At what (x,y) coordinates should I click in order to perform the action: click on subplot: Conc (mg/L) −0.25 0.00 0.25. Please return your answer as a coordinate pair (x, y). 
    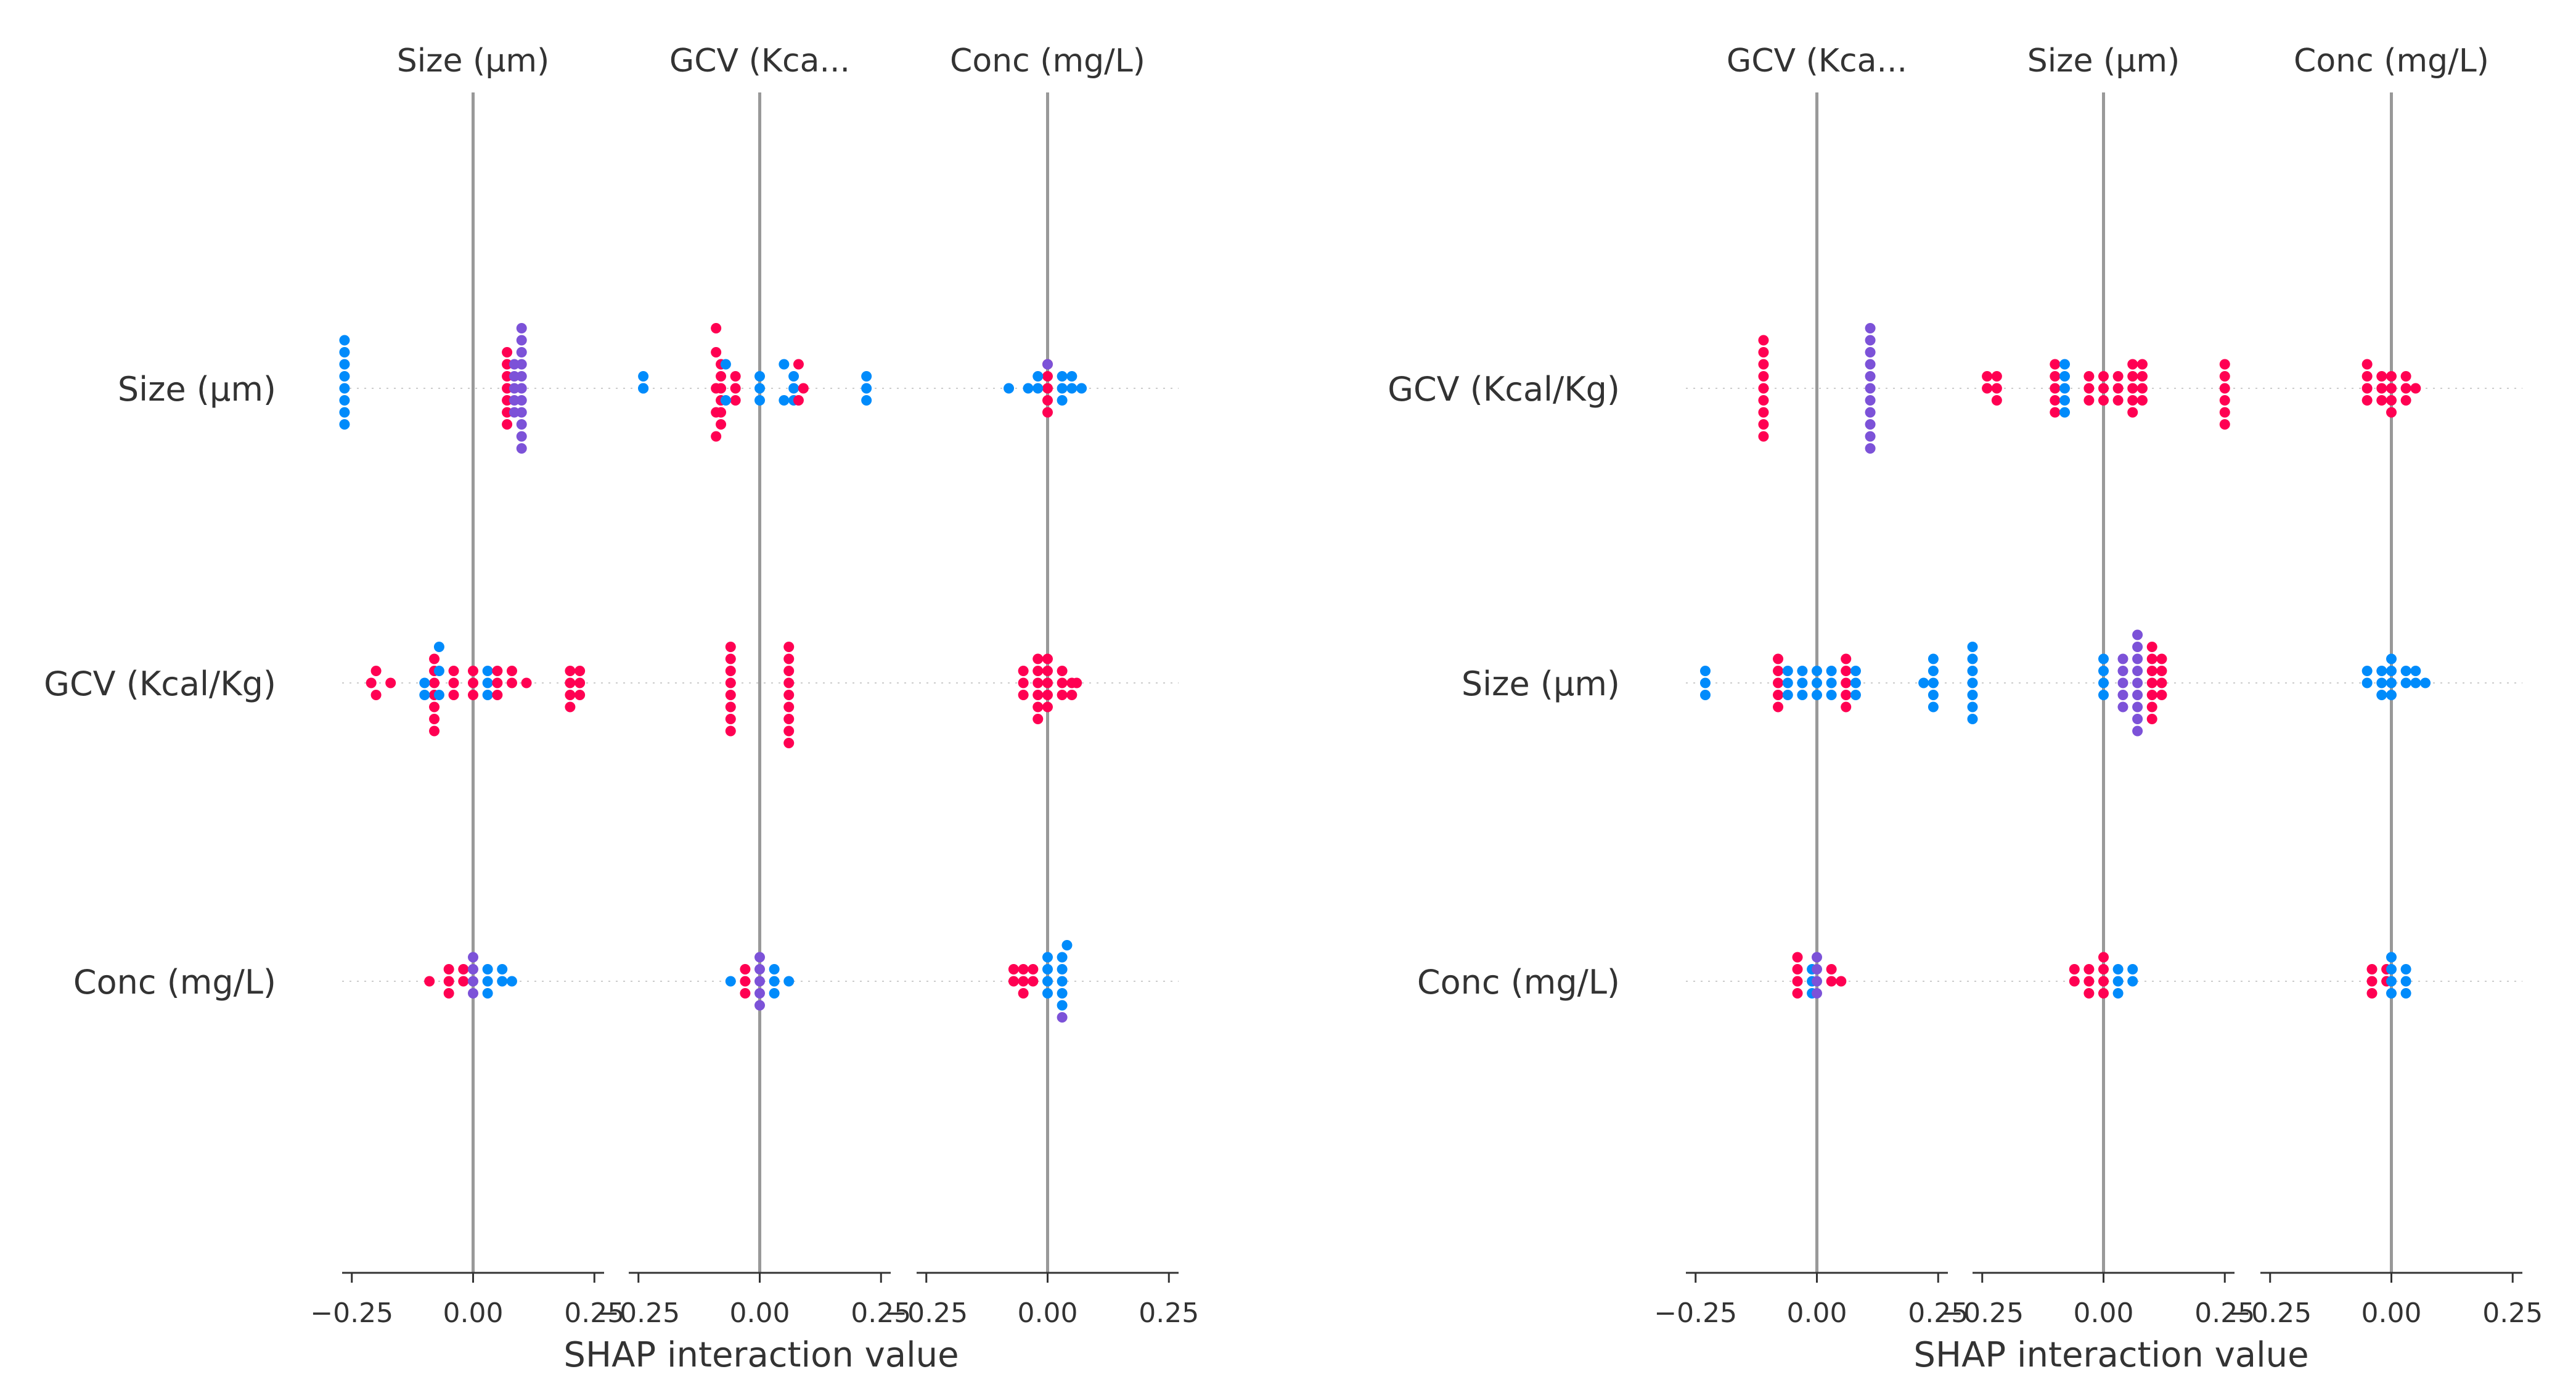
    Looking at the image, I should click on (2385, 686).